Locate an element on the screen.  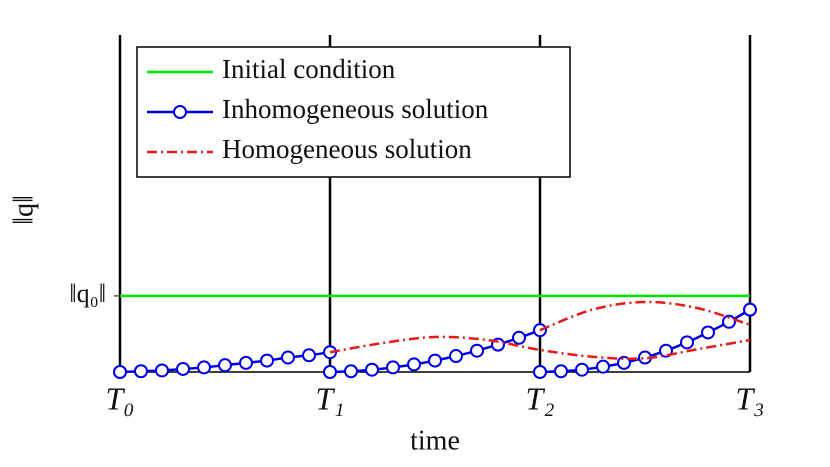
x-axis-label: time is located at coordinates (435, 440).